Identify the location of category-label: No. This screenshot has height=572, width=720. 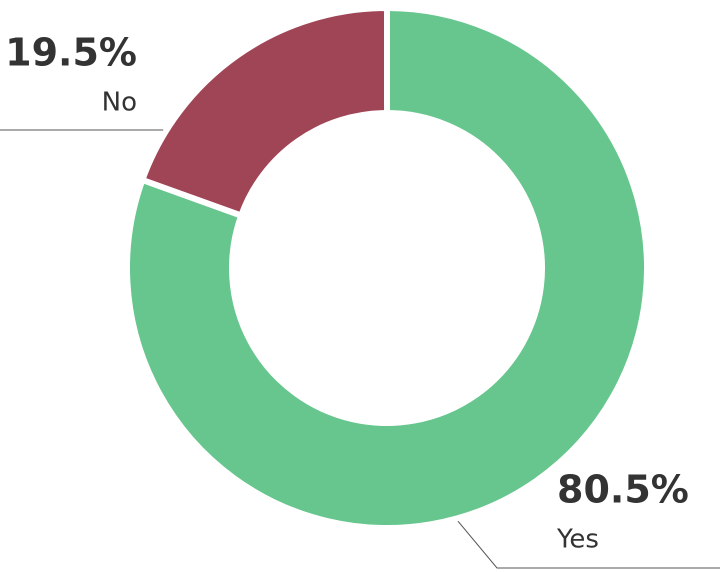
(119, 103).